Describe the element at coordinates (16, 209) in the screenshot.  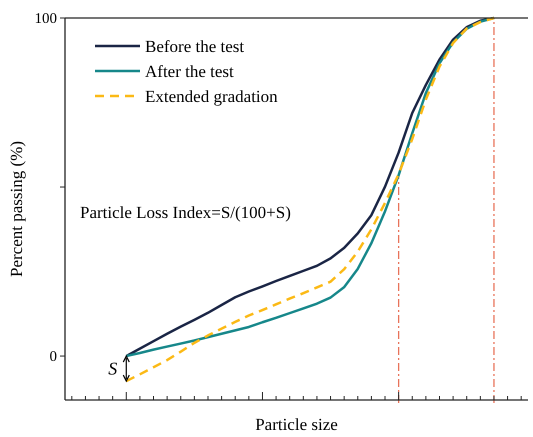
I see `y-axis-title: Percent passing (%)` at that location.